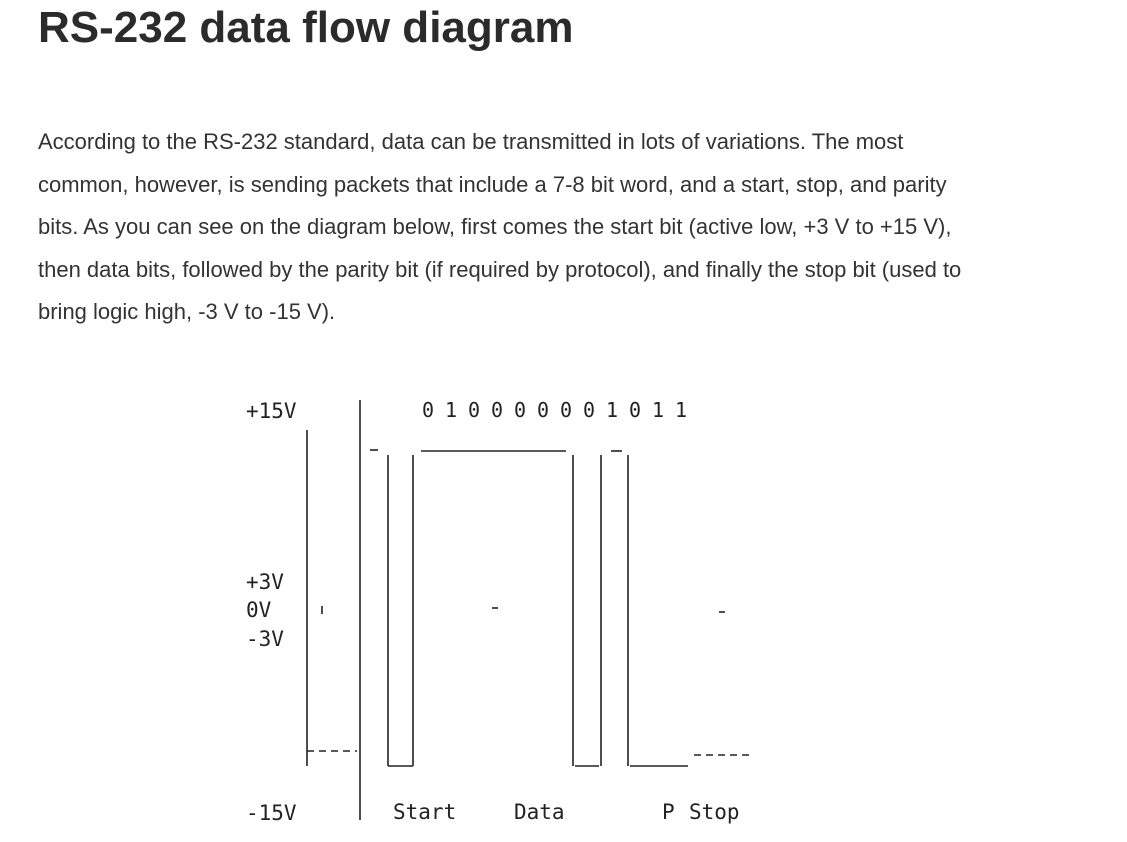 This screenshot has height=842, width=1127. I want to click on label-start: Start, so click(424, 812).